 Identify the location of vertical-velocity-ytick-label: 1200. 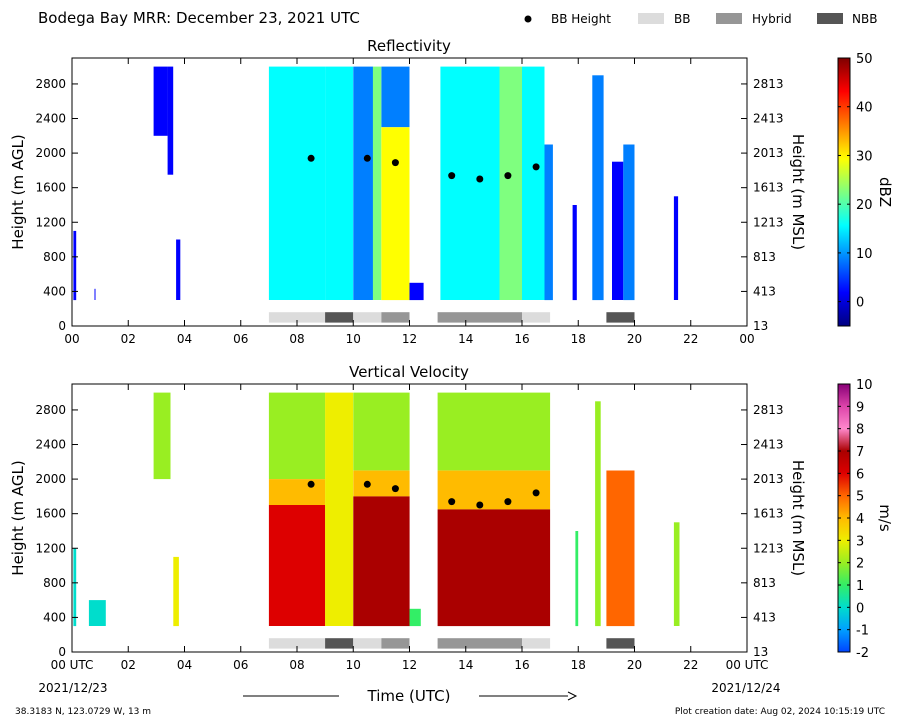
(50, 548).